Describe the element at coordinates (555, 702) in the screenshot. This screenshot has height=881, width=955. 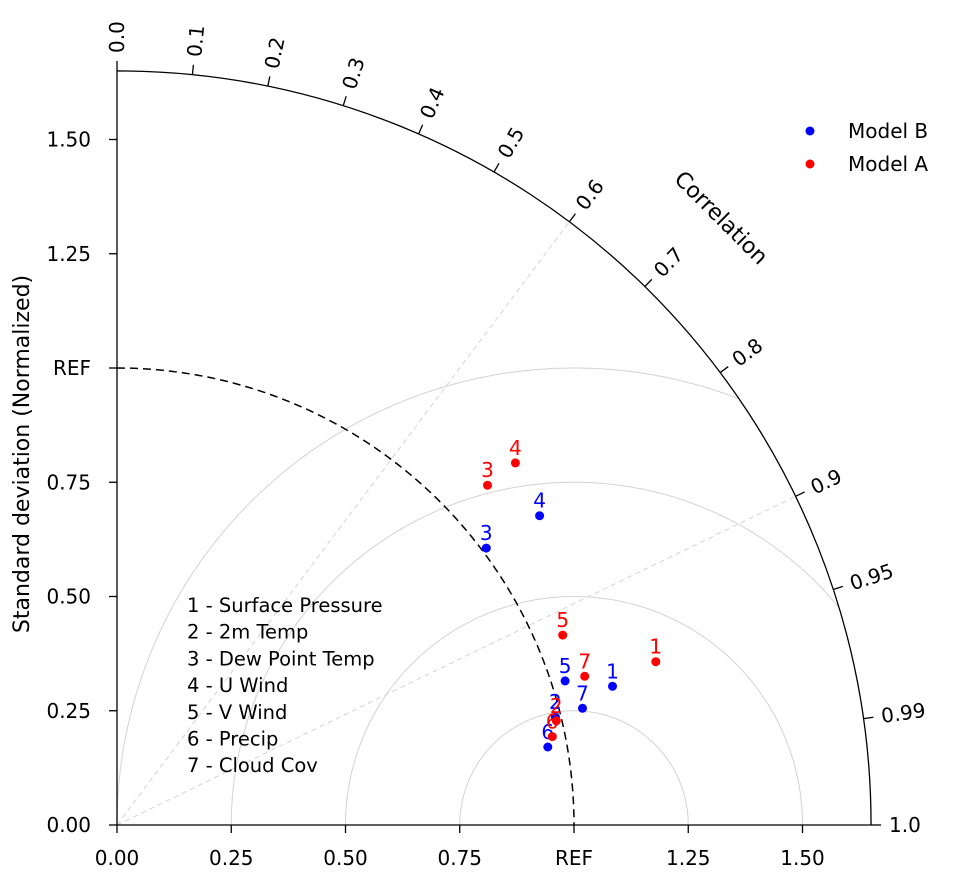
I see `point-label-s0-2: 2` at that location.